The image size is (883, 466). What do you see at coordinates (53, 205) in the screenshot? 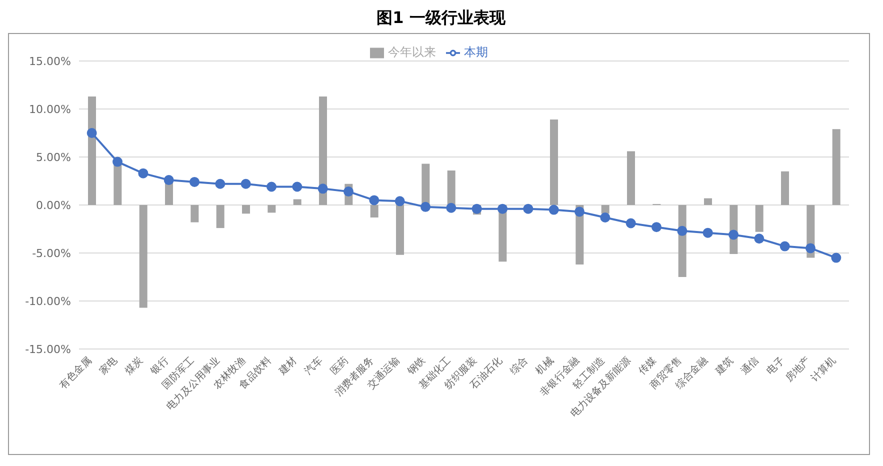
I see `y-tick-label: 0.00%` at bounding box center [53, 205].